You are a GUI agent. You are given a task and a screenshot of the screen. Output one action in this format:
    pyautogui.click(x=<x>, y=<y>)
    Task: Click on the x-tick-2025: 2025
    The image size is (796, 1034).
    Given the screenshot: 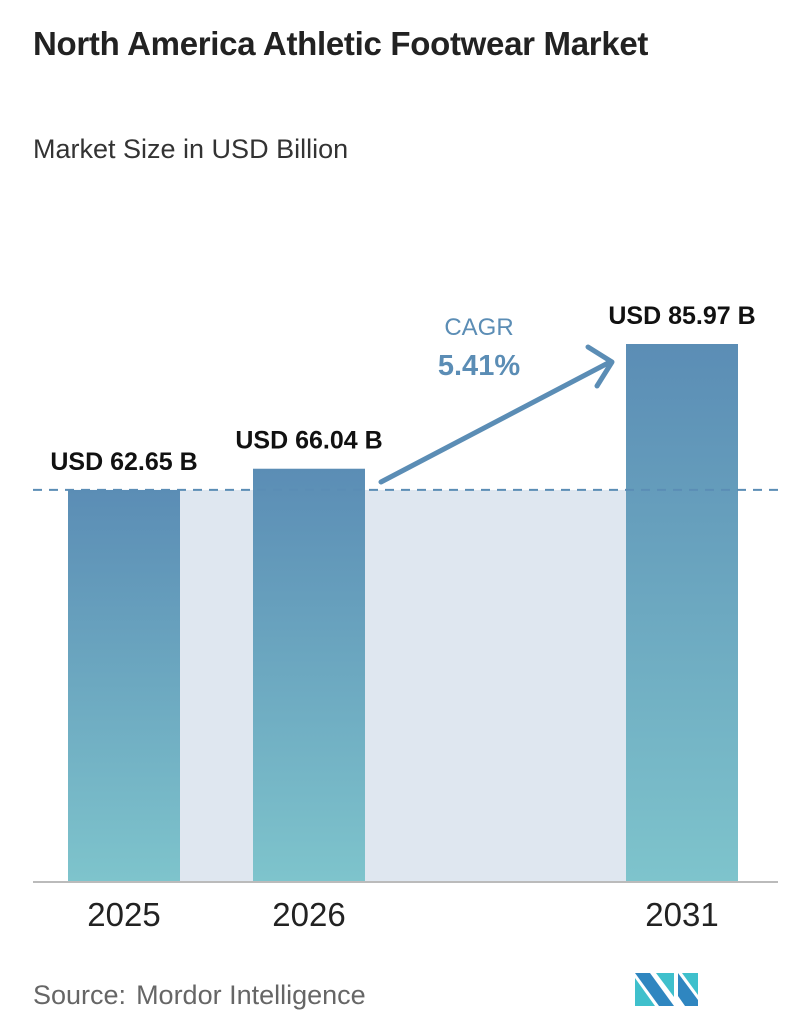 What is the action you would take?
    pyautogui.click(x=123, y=914)
    